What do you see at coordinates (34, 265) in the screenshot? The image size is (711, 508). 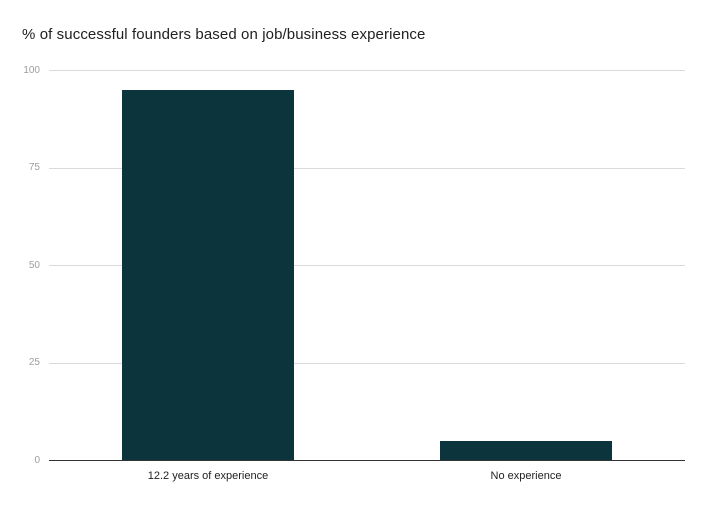 I see `y-tick-label: 50` at bounding box center [34, 265].